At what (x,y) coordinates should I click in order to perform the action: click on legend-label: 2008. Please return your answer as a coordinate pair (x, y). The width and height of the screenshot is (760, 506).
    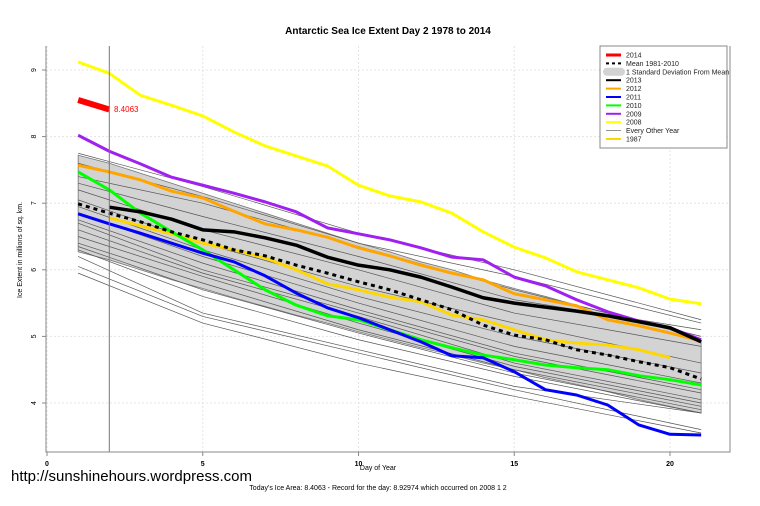
    Looking at the image, I should click on (634, 123).